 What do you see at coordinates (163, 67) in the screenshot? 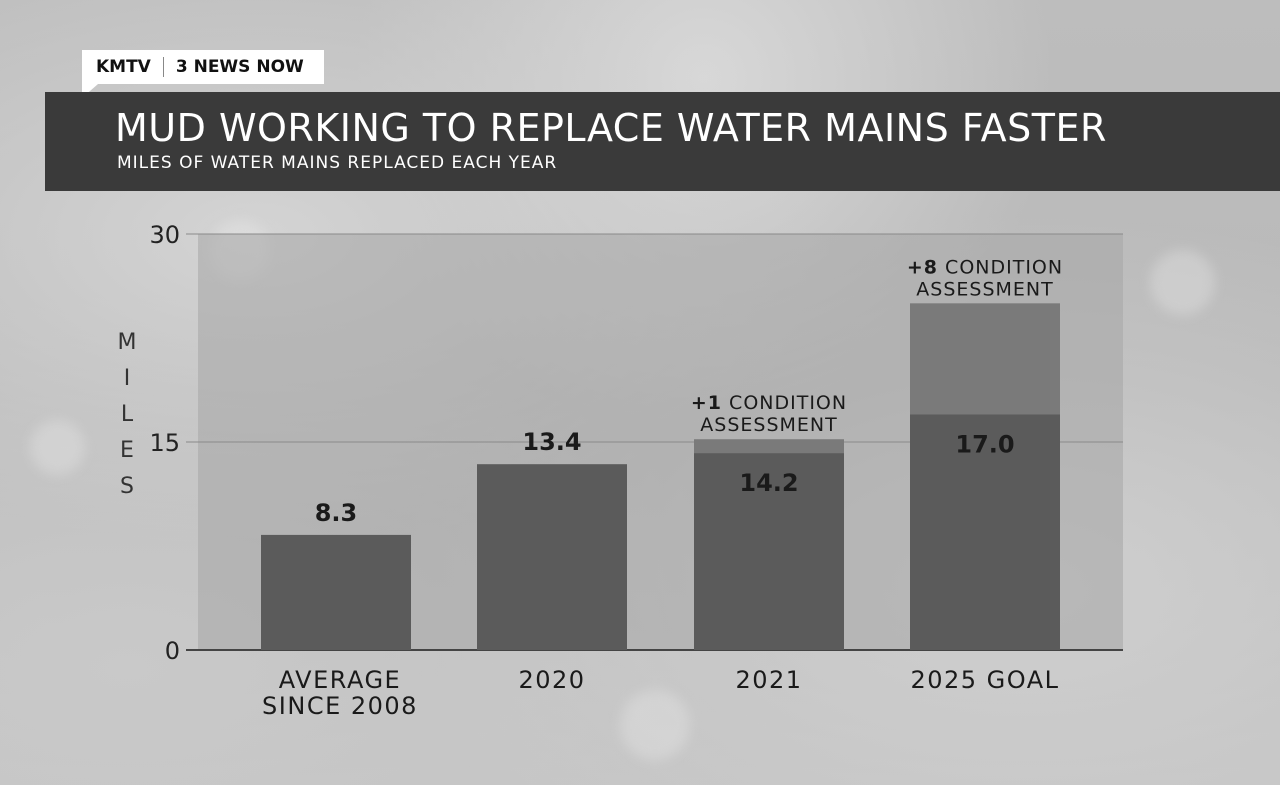
I see `brand-divider` at bounding box center [163, 67].